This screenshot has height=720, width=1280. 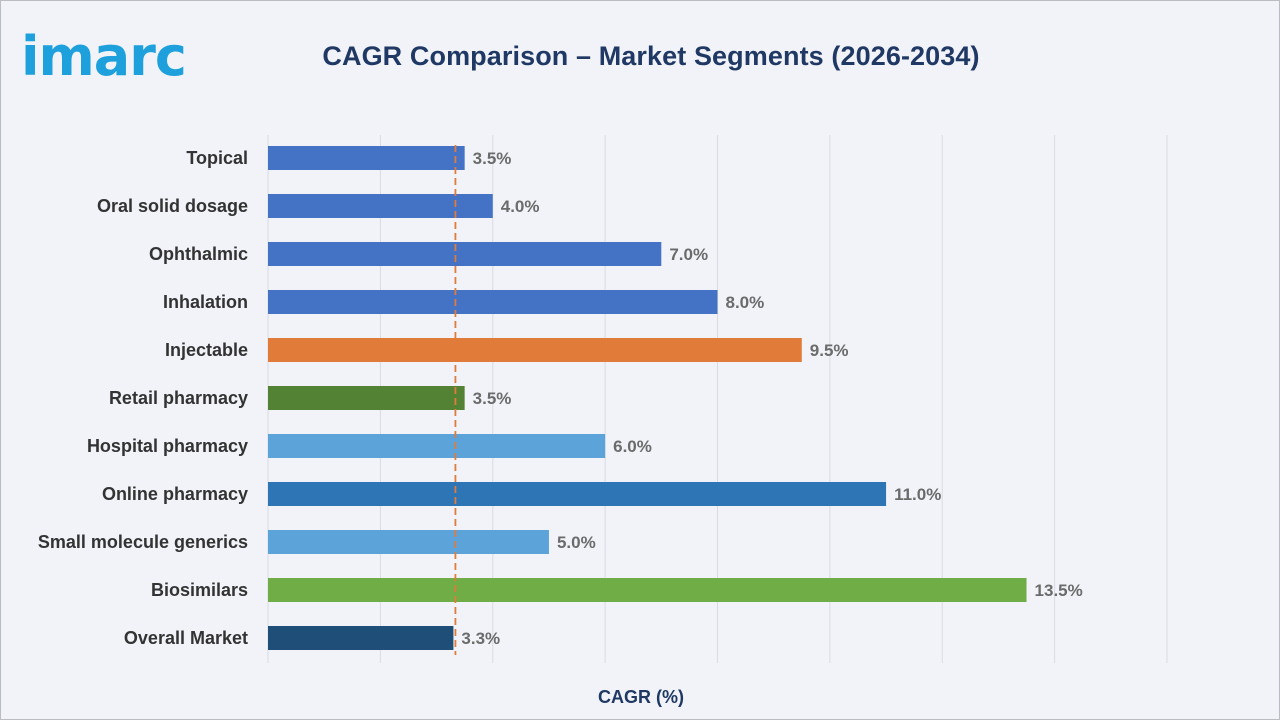 What do you see at coordinates (745, 302) in the screenshot?
I see `value-label: 8.0%` at bounding box center [745, 302].